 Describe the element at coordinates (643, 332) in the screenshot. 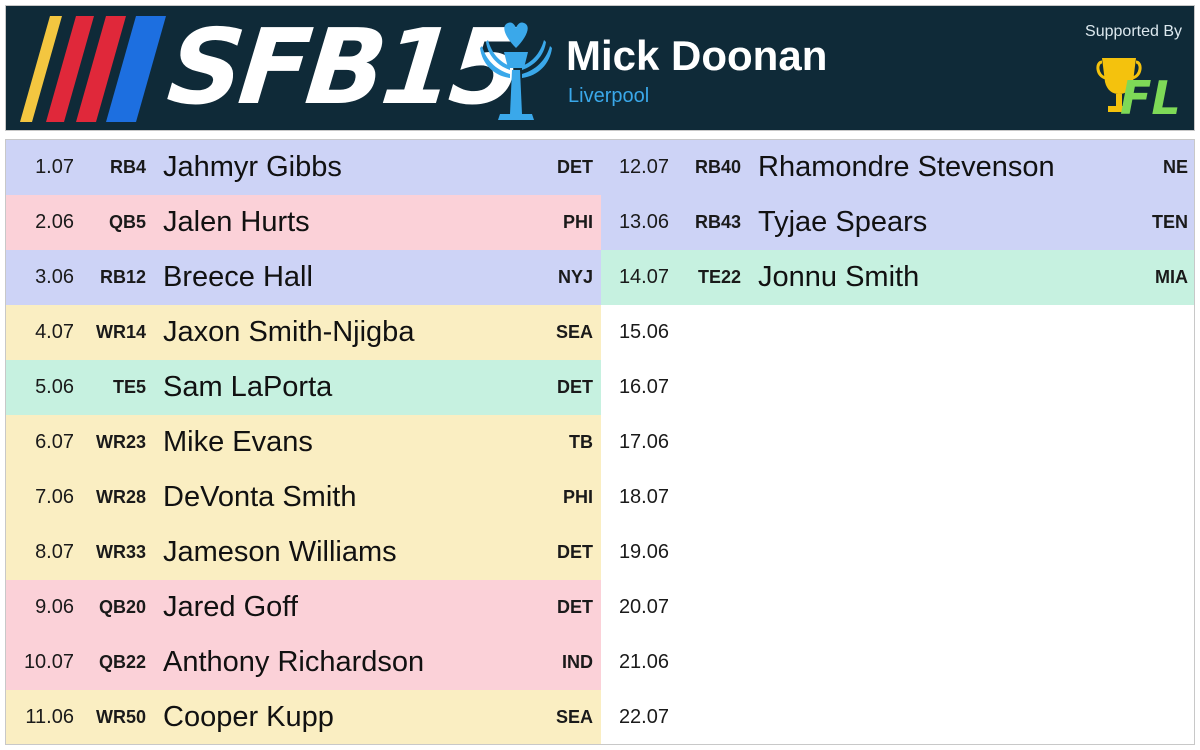

I see `pick-number: 15.06` at that location.